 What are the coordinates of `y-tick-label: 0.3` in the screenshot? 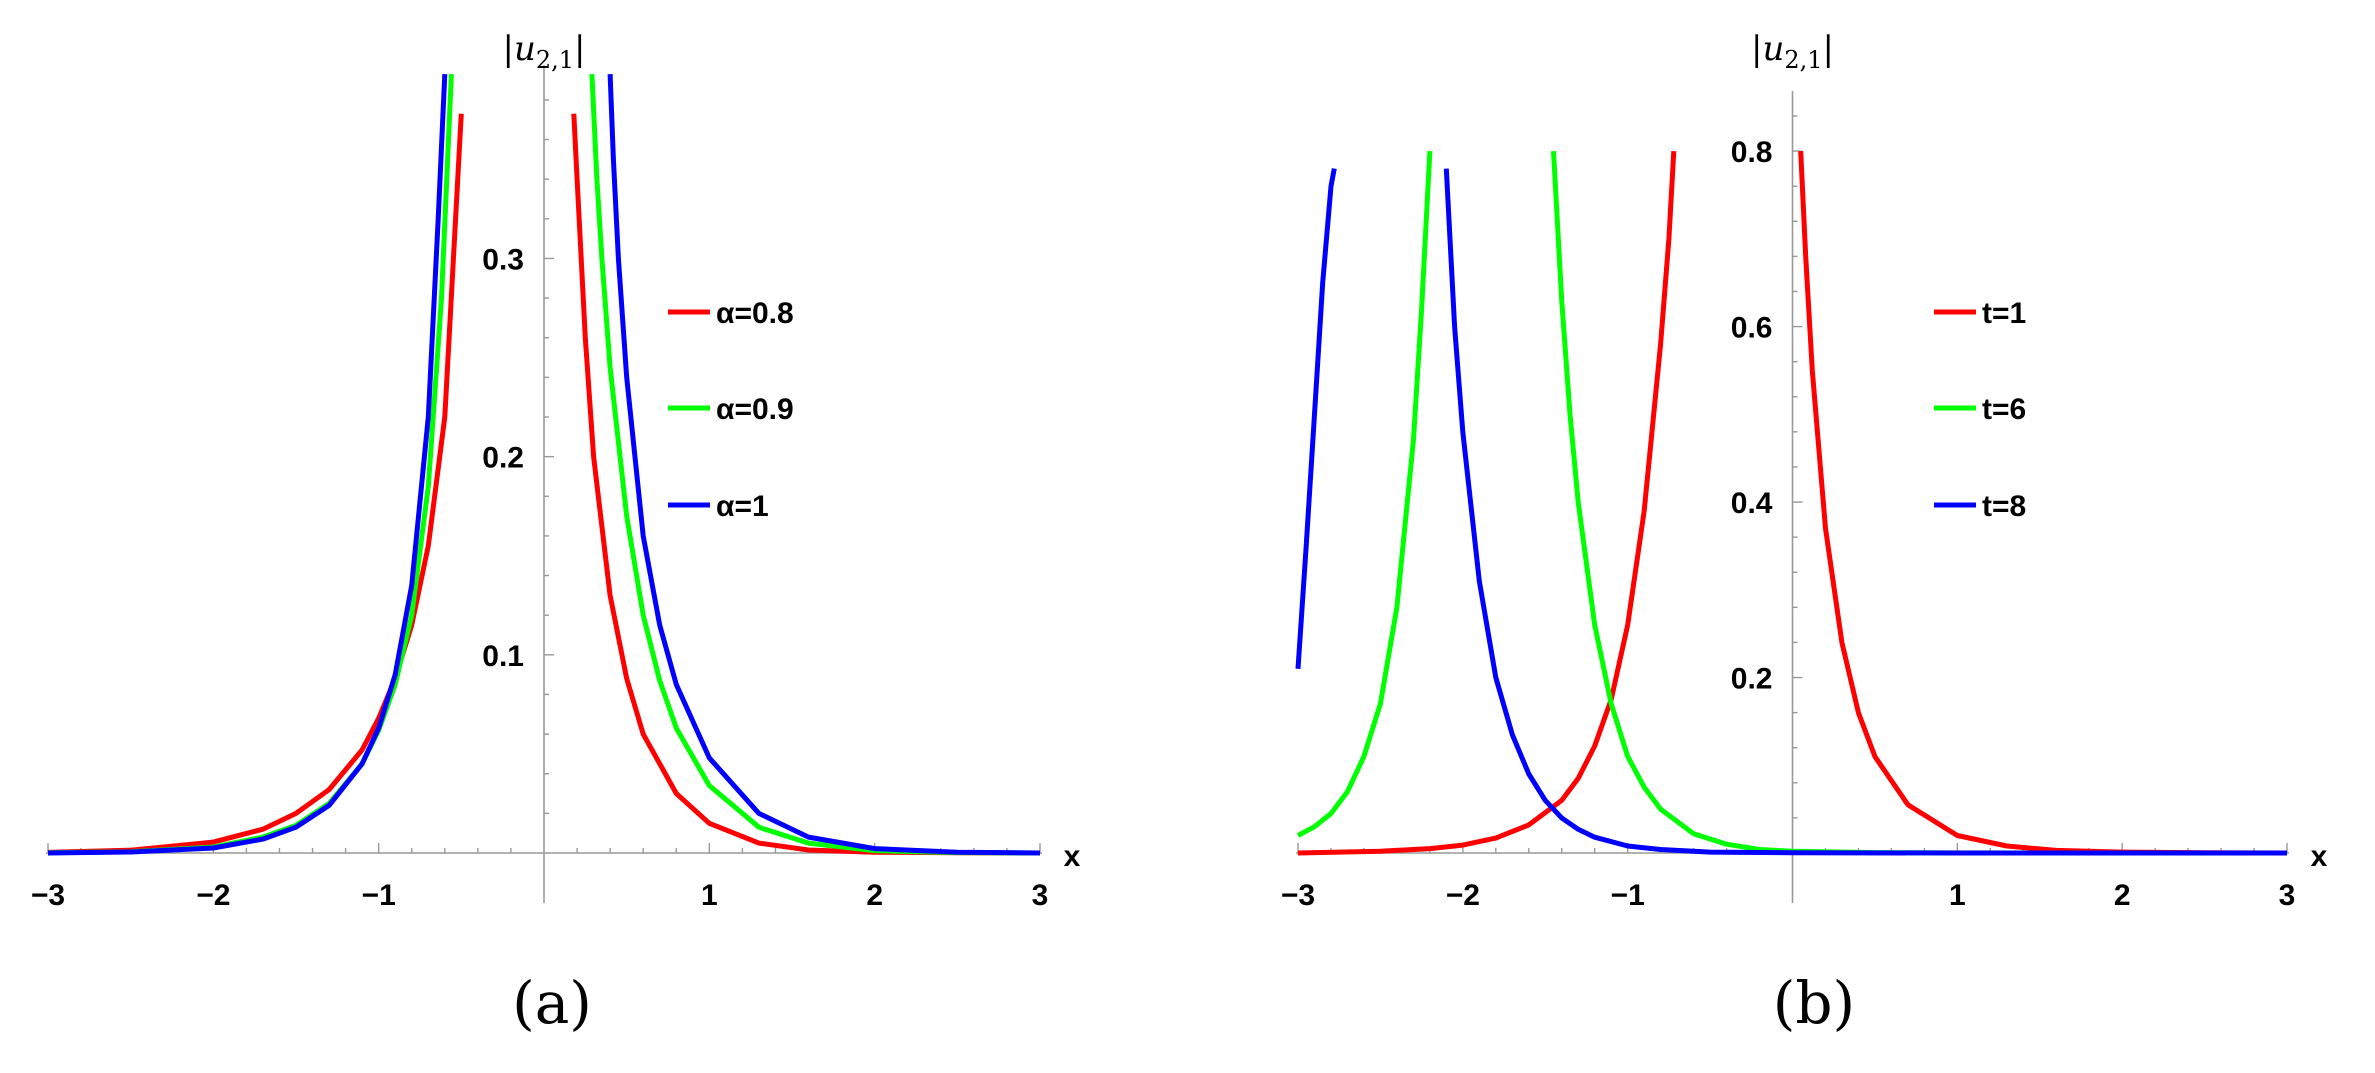 It's located at (503, 259).